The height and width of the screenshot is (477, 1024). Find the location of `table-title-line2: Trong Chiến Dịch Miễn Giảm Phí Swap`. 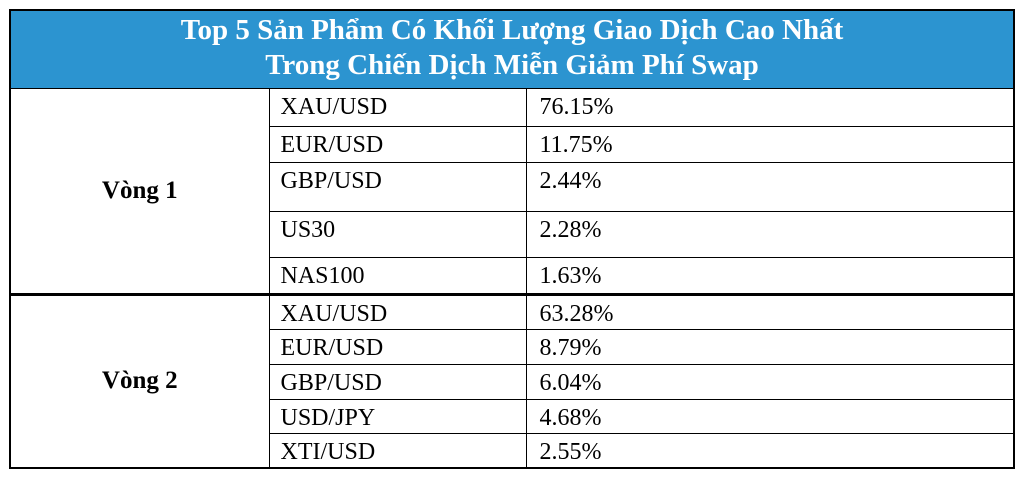

table-title-line2: Trong Chiến Dịch Miễn Giảm Phí Swap is located at coordinates (512, 65).